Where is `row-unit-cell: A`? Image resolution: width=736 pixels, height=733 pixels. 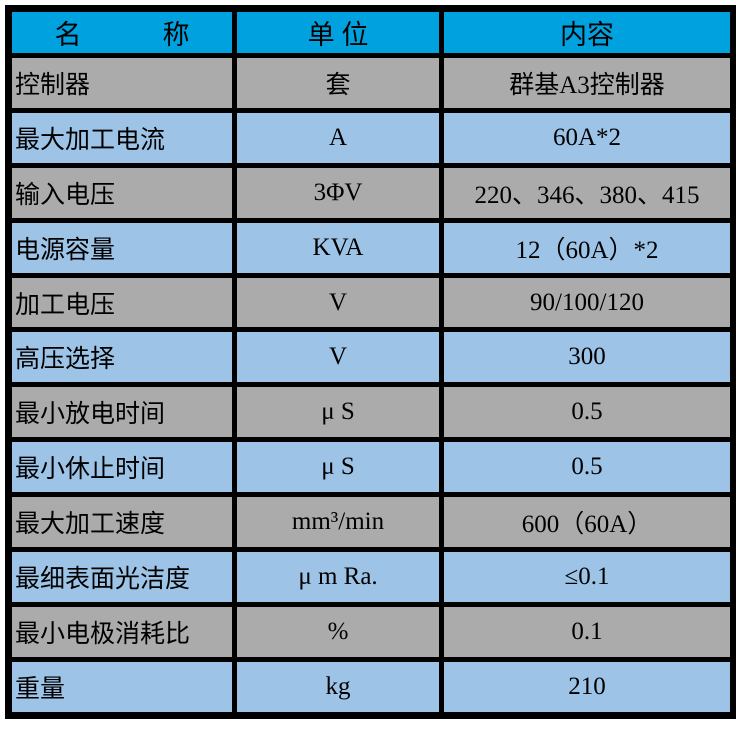
row-unit-cell: A is located at coordinates (338, 137).